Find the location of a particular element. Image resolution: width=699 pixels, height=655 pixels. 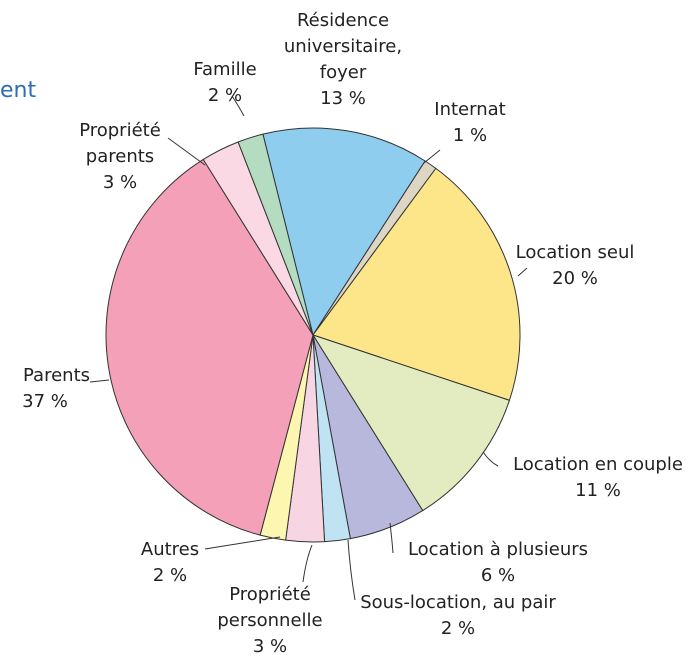

value-label: 1 % is located at coordinates (470, 135).